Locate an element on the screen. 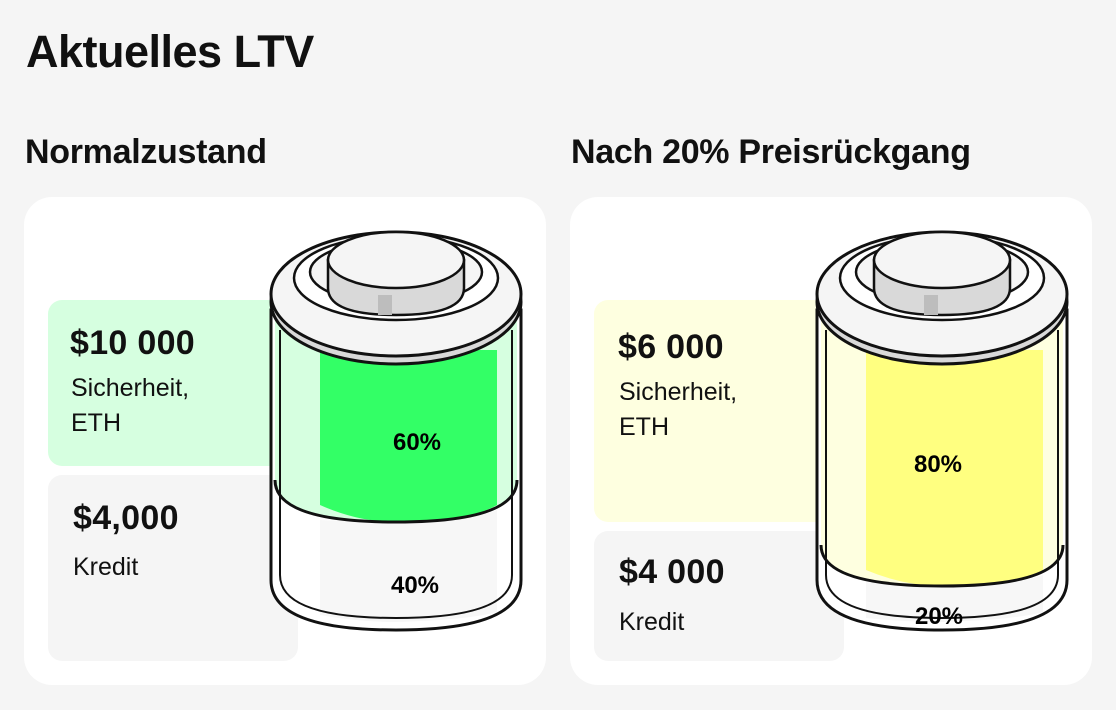 This screenshot has width=1116, height=710. section-title-normal: Normalzustand is located at coordinates (146, 152).